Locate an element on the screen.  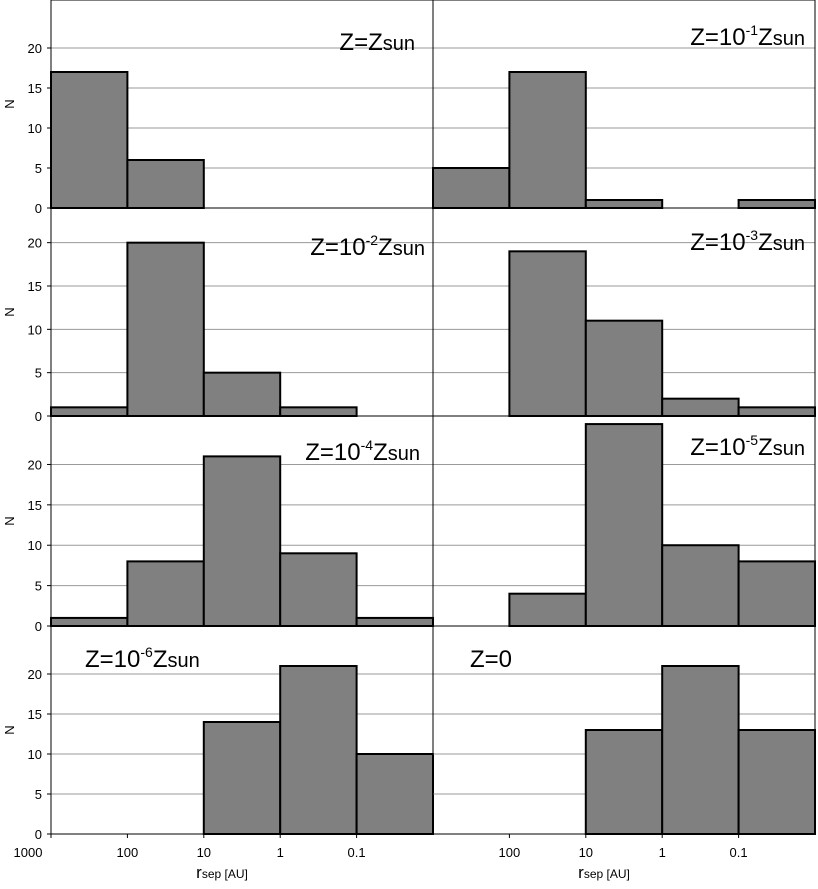
panel-title: Z=Zsun is located at coordinates (377, 42).